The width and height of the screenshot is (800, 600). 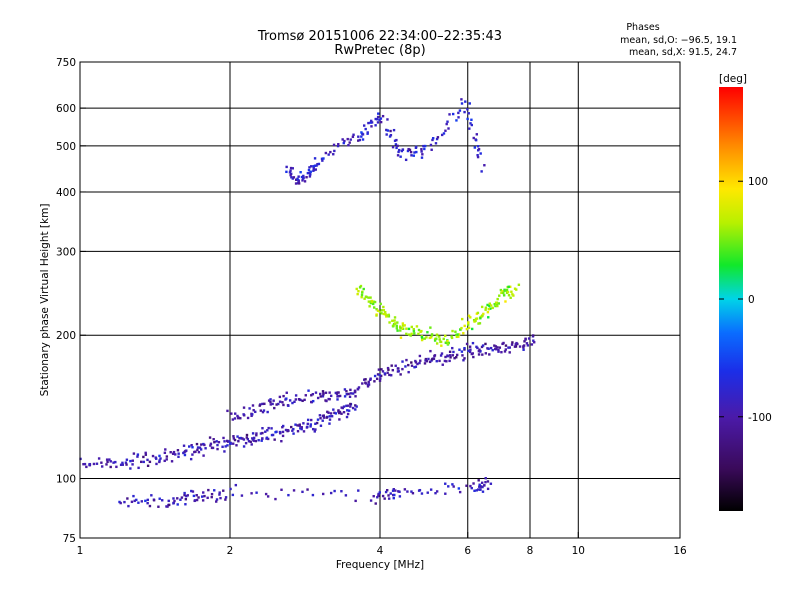 What do you see at coordinates (379, 50) in the screenshot?
I see `chart-subtitle: RwPretec (8p)` at bounding box center [379, 50].